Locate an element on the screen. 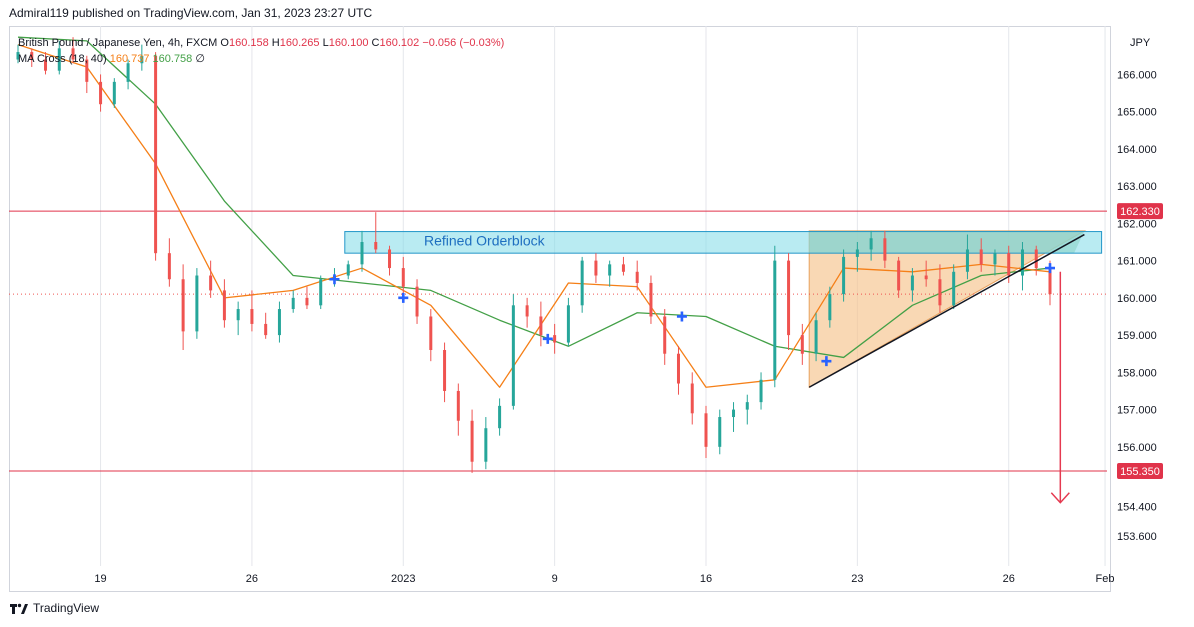  price-level-badge is located at coordinates (1140, 211).